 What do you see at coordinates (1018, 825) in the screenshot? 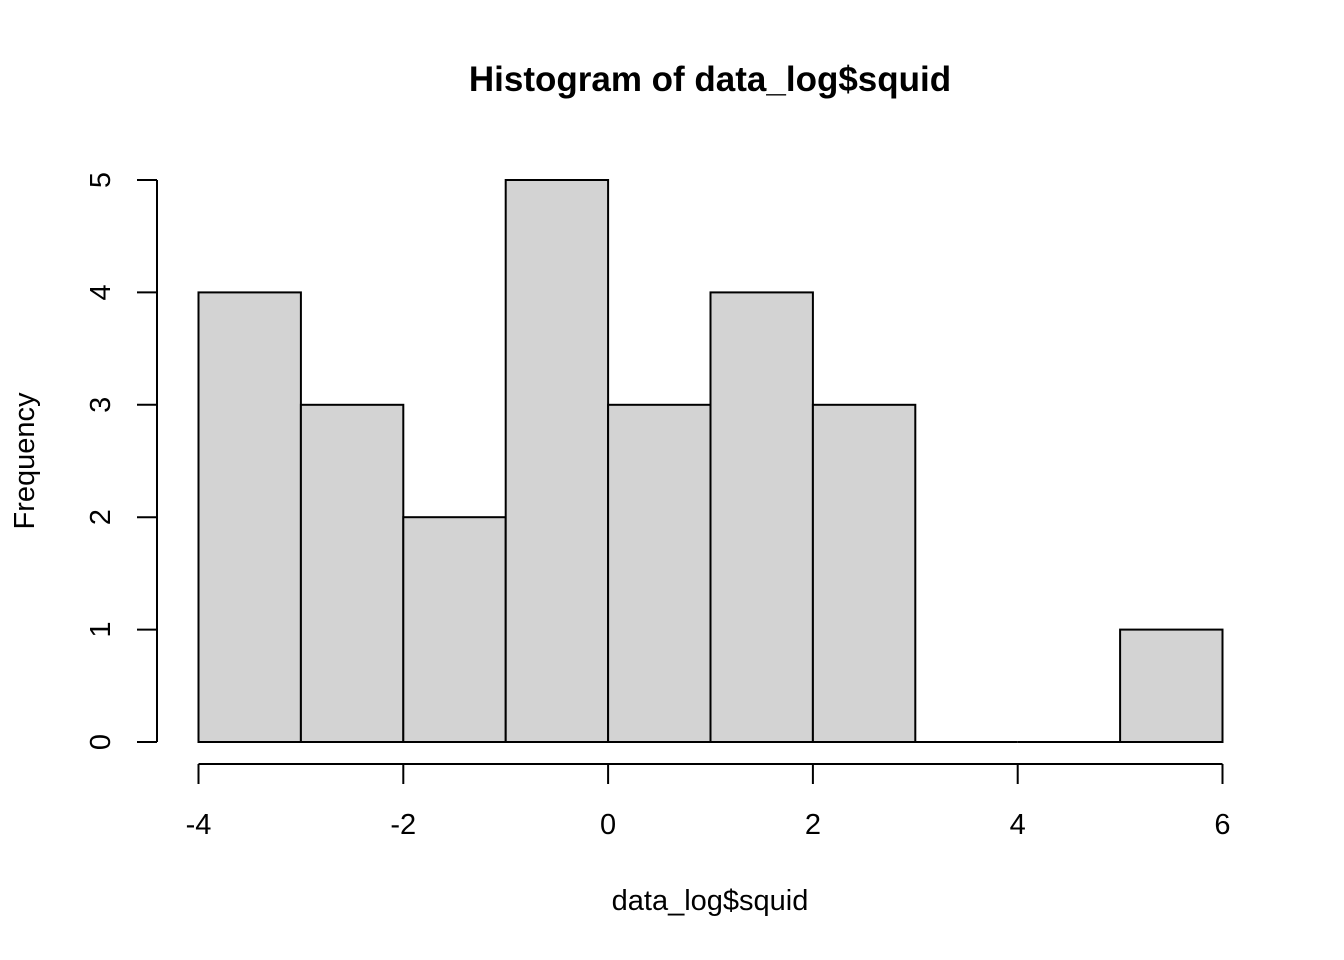
I see `x-tick-label: 4` at bounding box center [1018, 825].